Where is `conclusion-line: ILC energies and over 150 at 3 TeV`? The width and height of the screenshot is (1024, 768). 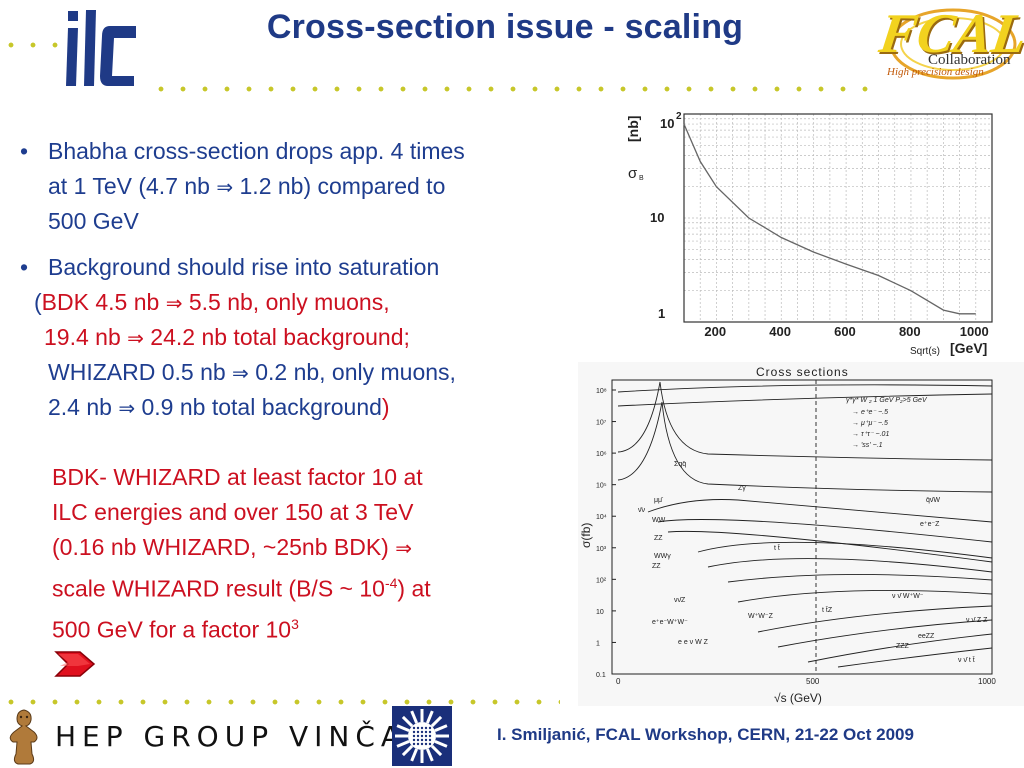
conclusion-line: ILC energies and over 150 at 3 TeV is located at coordinates (233, 512).